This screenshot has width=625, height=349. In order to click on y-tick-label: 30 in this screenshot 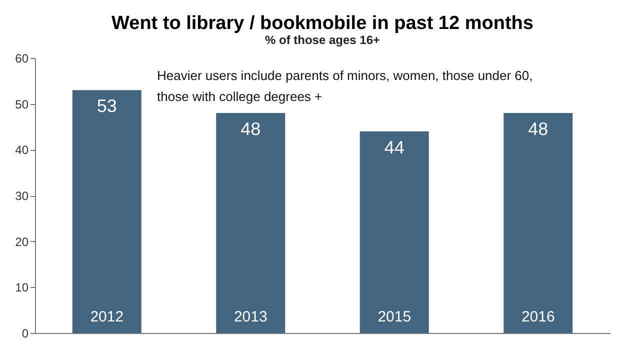, I will do `click(22, 196)`.